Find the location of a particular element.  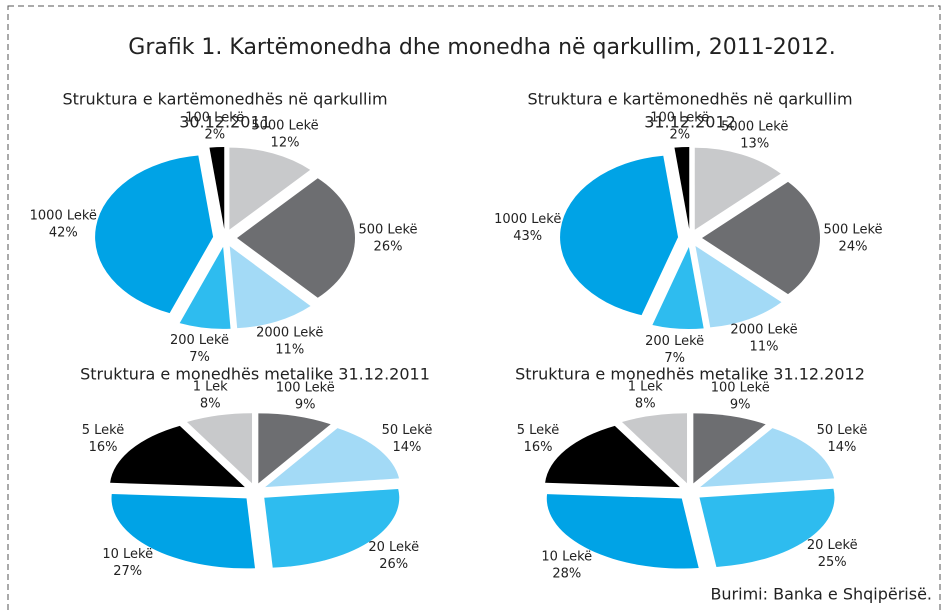

slice-value: 13% is located at coordinates (754, 144).